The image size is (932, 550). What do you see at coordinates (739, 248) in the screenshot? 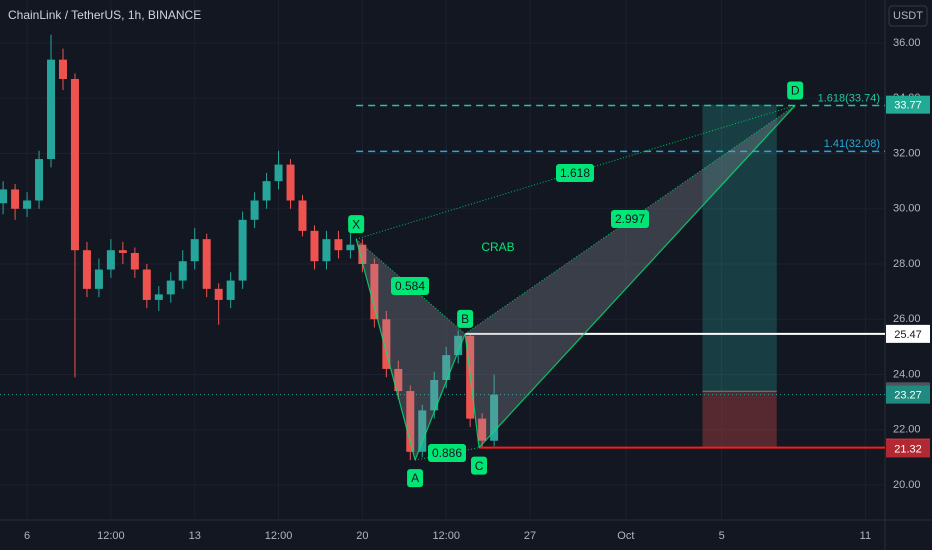
I see `target-zone` at bounding box center [739, 248].